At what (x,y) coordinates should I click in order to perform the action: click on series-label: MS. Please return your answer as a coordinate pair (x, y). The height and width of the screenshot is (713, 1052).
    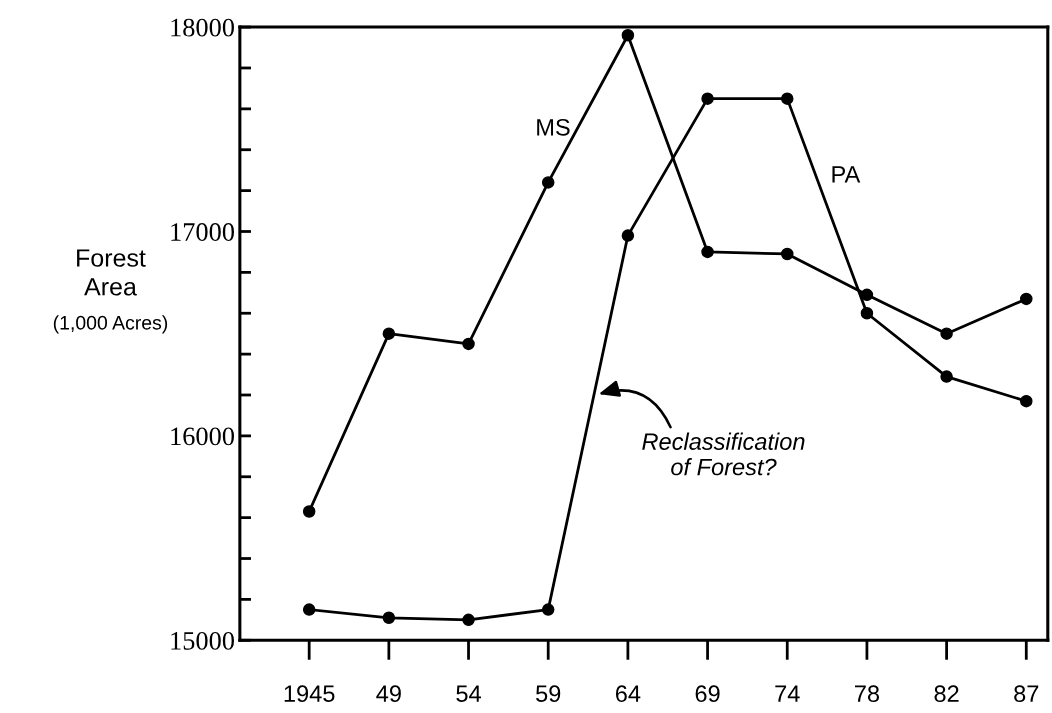
    Looking at the image, I should click on (553, 127).